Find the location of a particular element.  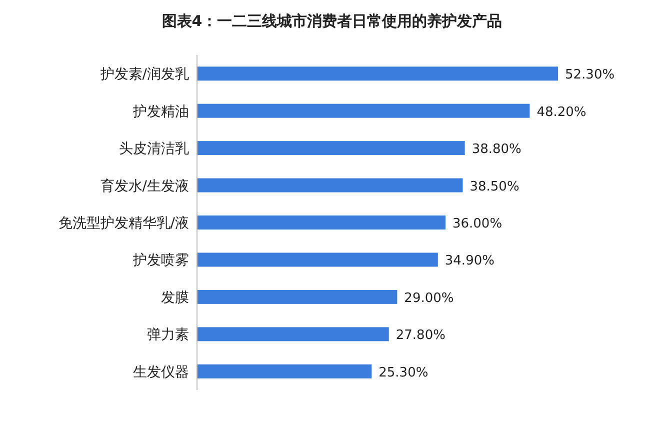

value-label: 38.80% is located at coordinates (497, 150).